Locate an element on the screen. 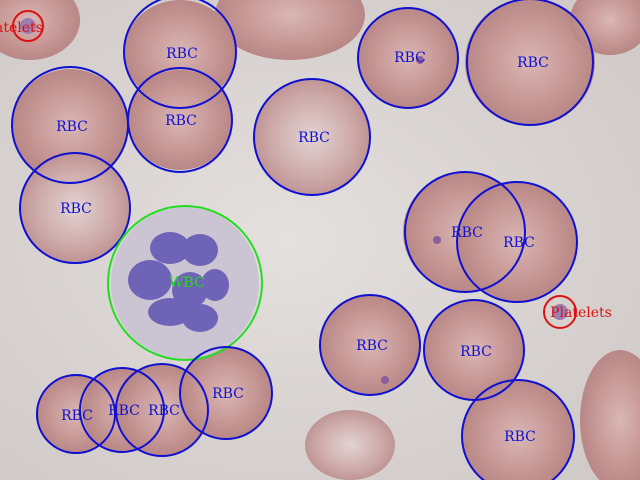 The width and height of the screenshot is (640, 480). wbc-detection-label: WBC is located at coordinates (187, 283).